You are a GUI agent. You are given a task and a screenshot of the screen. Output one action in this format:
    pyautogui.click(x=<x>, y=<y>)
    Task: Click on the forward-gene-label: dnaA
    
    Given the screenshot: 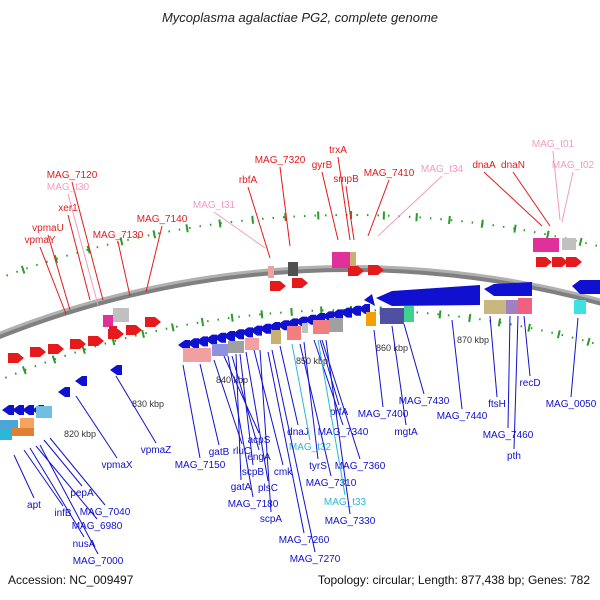 What is the action you would take?
    pyautogui.click(x=484, y=165)
    